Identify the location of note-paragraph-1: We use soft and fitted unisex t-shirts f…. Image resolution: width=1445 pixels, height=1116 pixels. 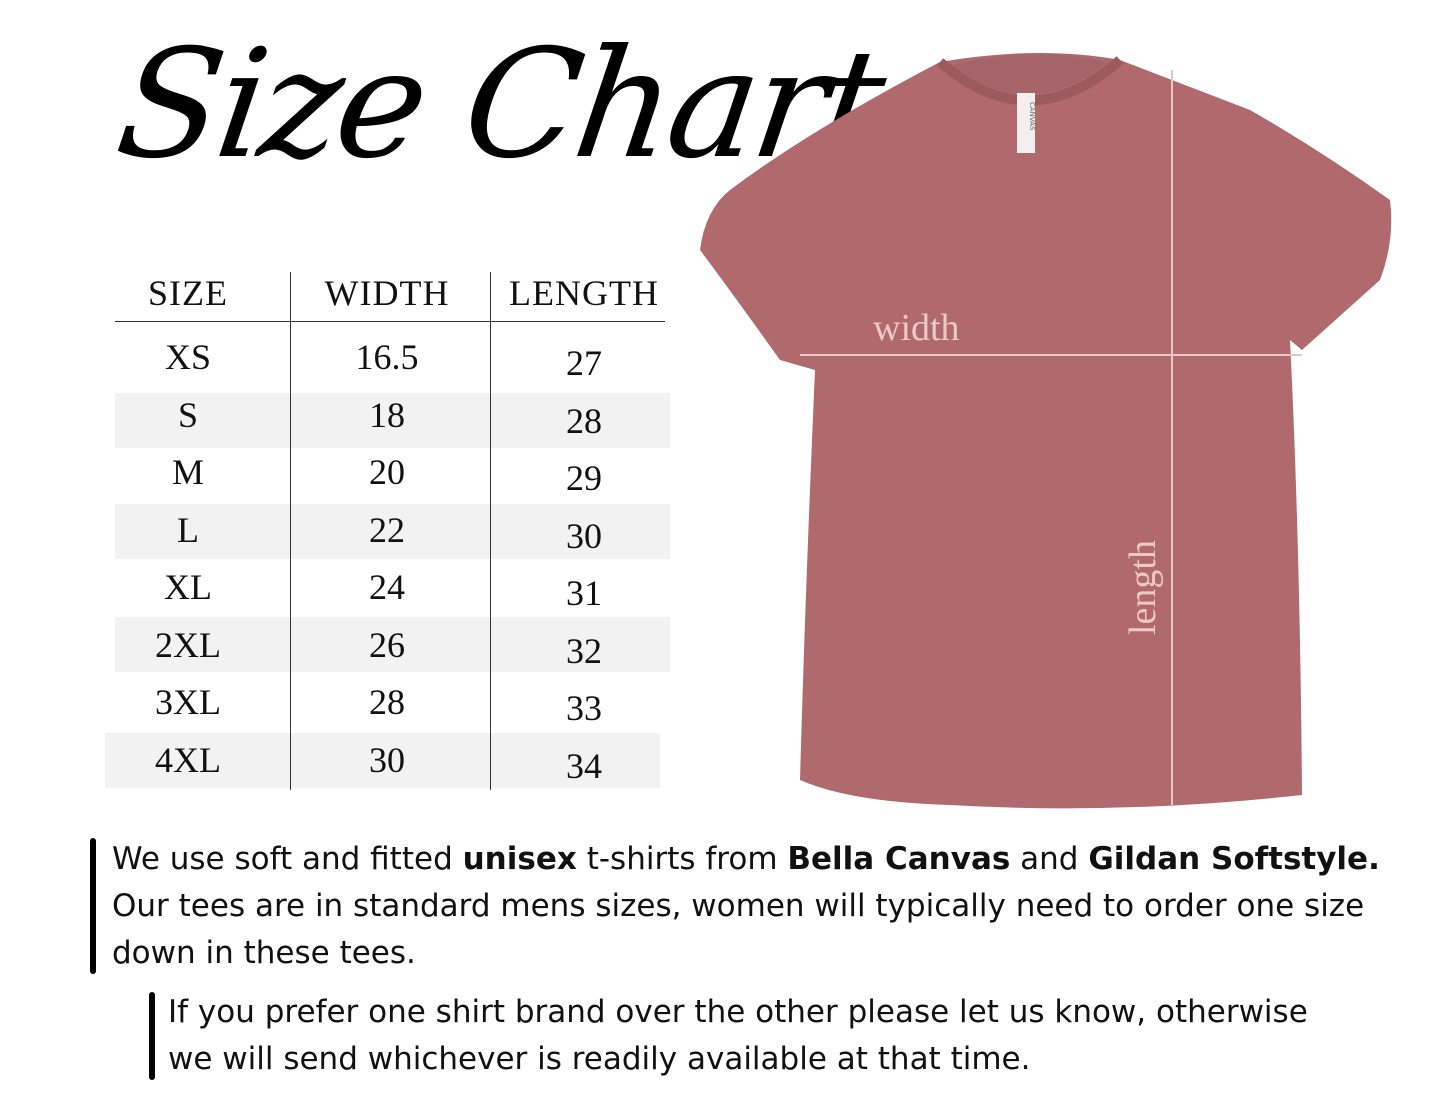
(746, 906).